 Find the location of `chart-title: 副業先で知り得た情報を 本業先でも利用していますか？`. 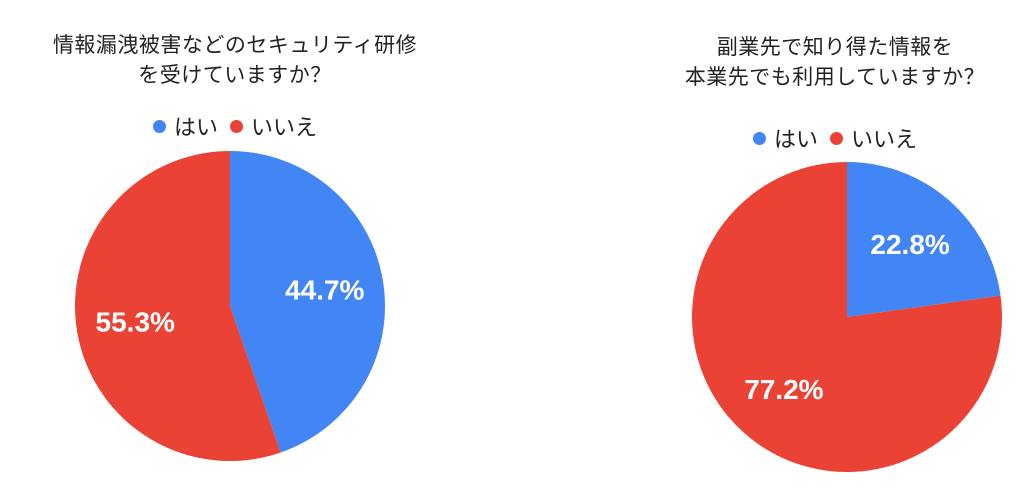

chart-title: 副業先で知り得た情報を 本業先でも利用していますか？ is located at coordinates (835, 62).